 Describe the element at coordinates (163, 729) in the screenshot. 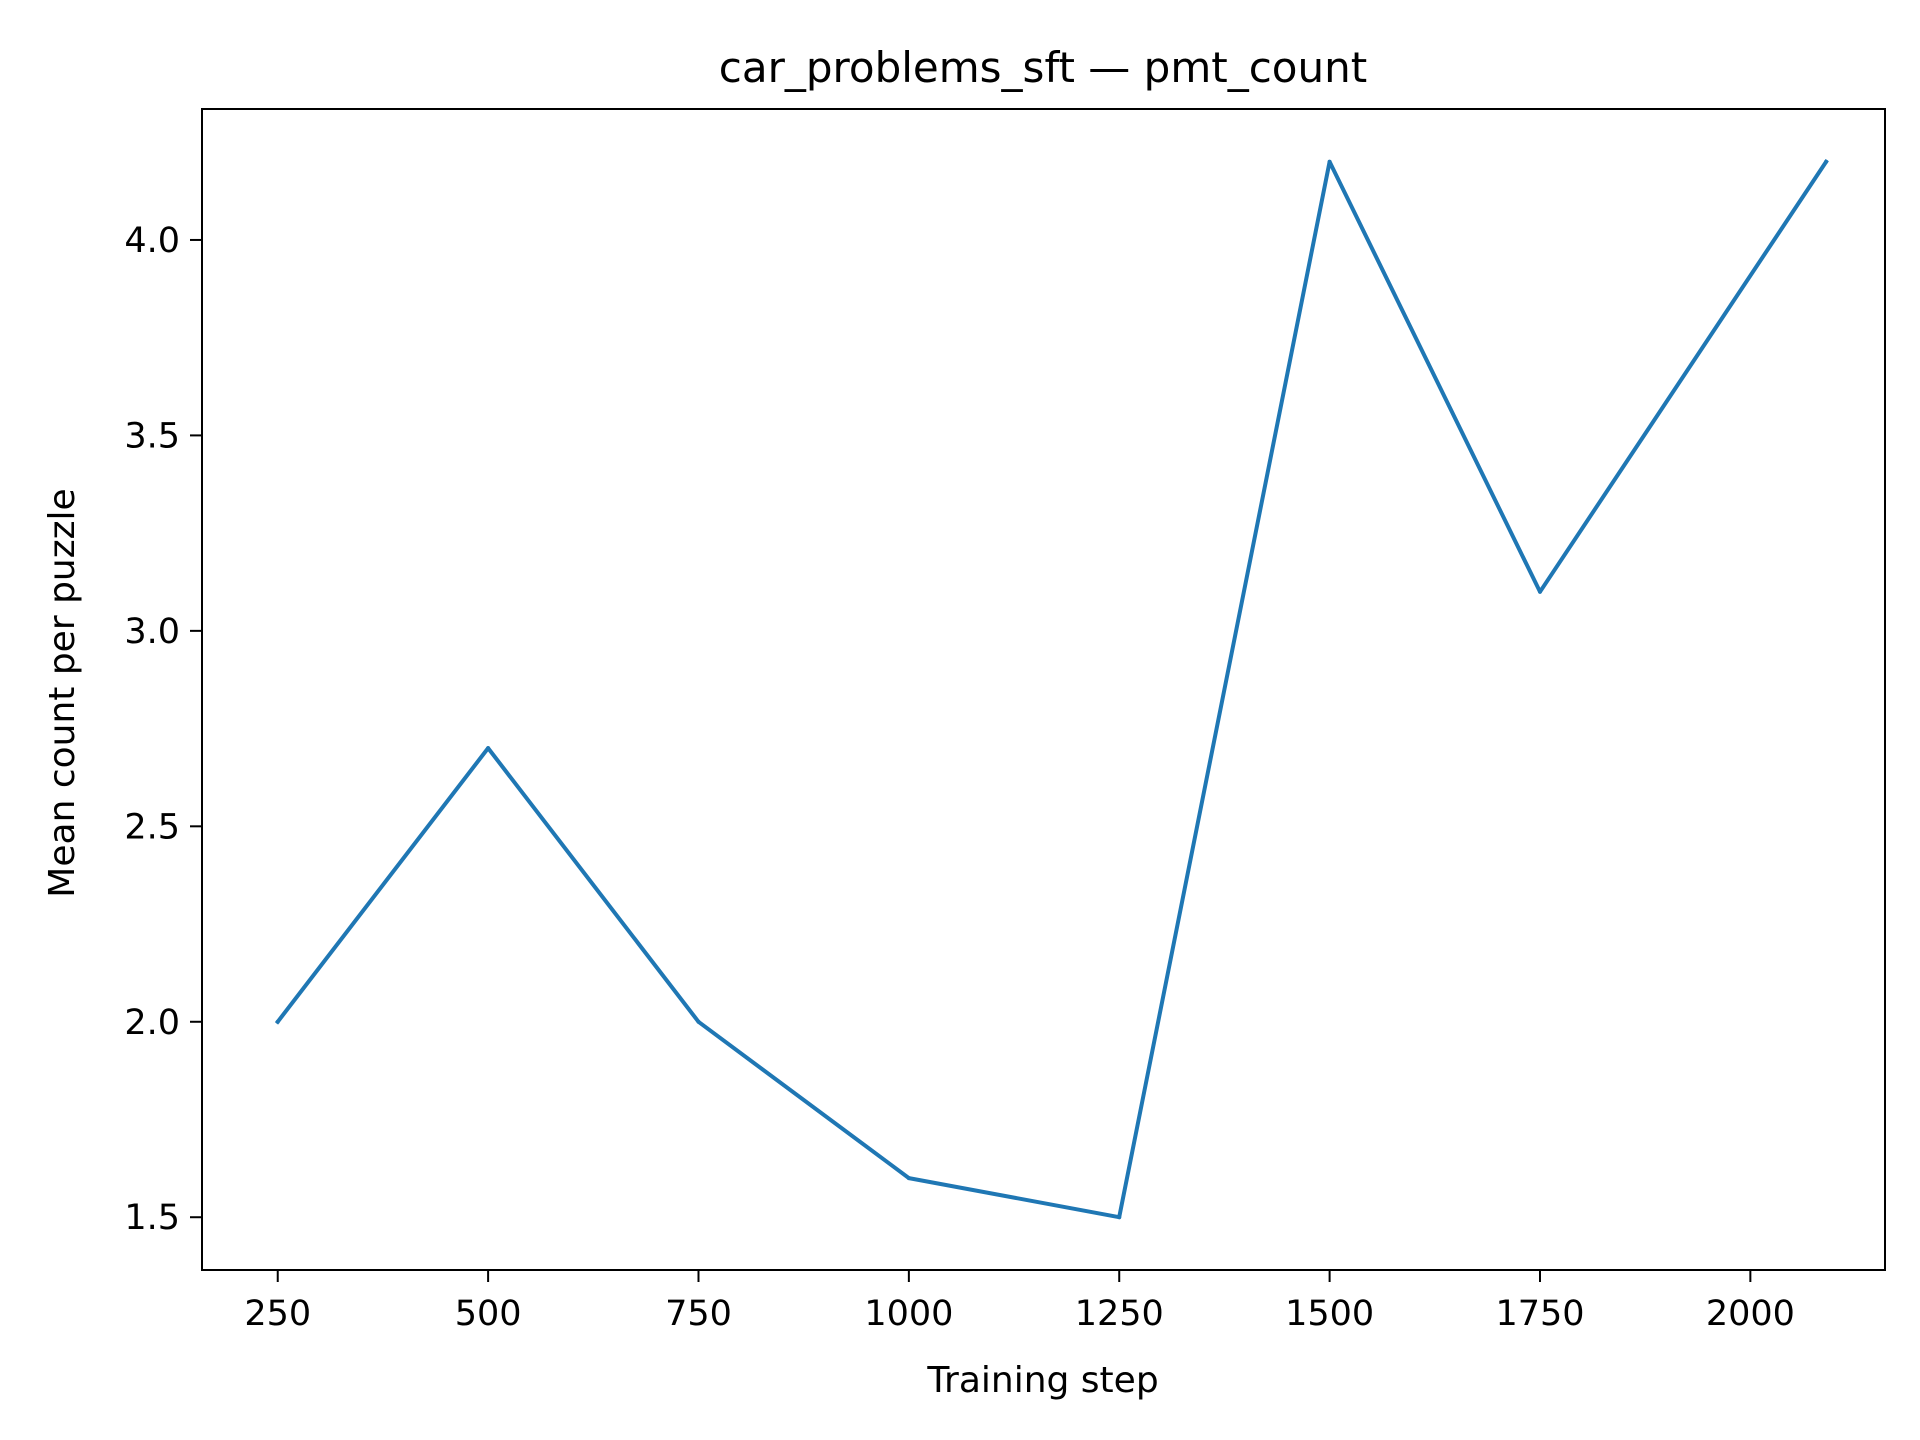

I see `y-axis-ticks: 1.5 2.0 2.5 3.0 3.5 4.0` at that location.